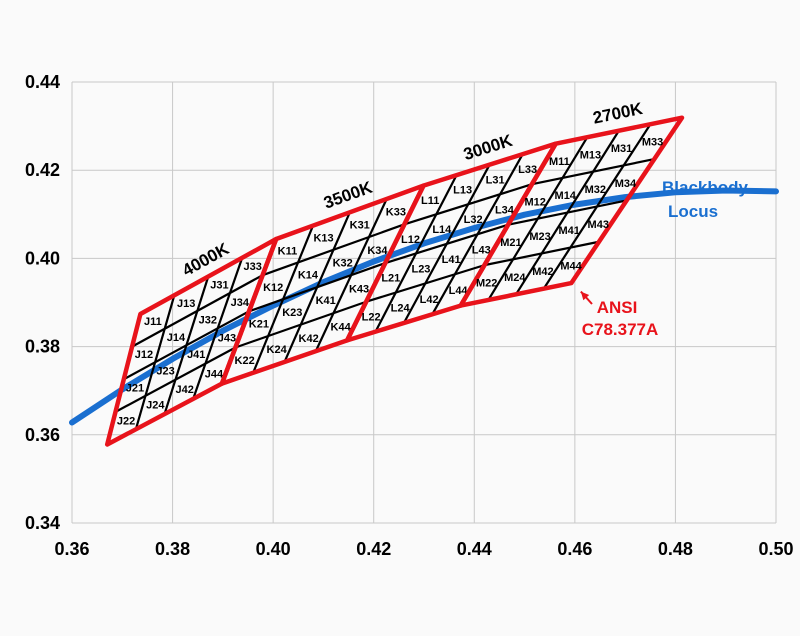  What do you see at coordinates (42, 347) in the screenshot?
I see `y-tick-label: 0.38` at bounding box center [42, 347].